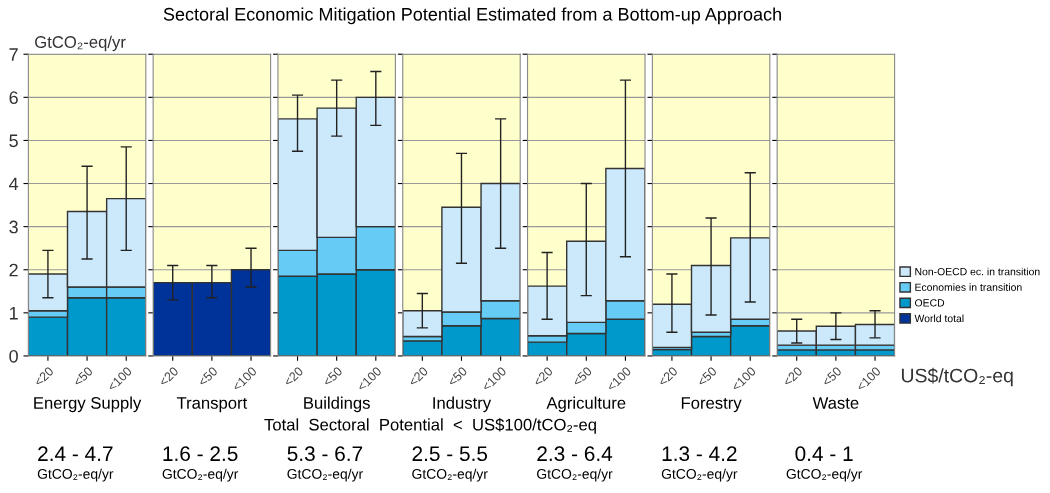  What do you see at coordinates (824, 454) in the screenshot?
I see `text: 0.4 - 1` at bounding box center [824, 454].